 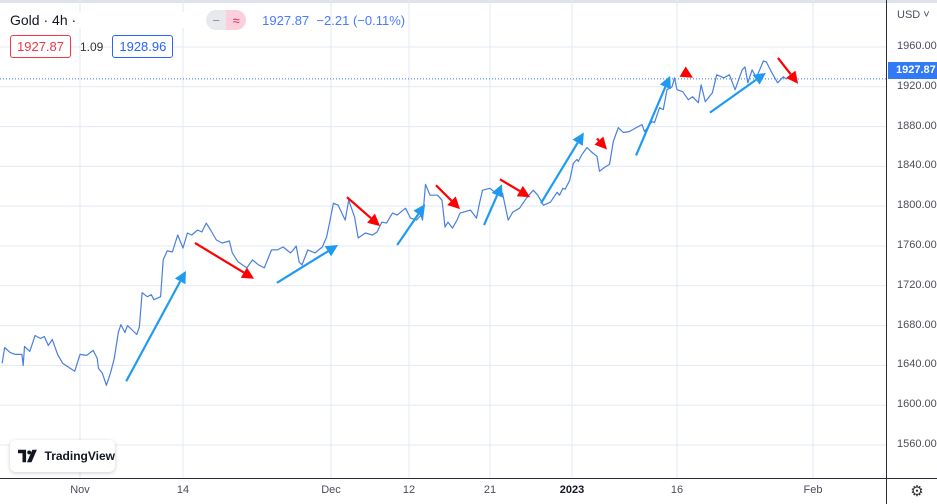 I want to click on interval: 4h, so click(x=60, y=20).